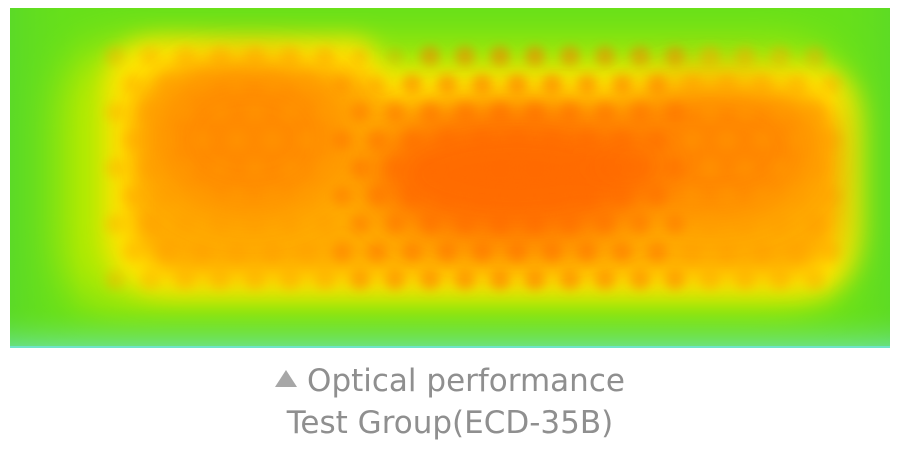  I want to click on caption-line-1: Optical performance, so click(450, 381).